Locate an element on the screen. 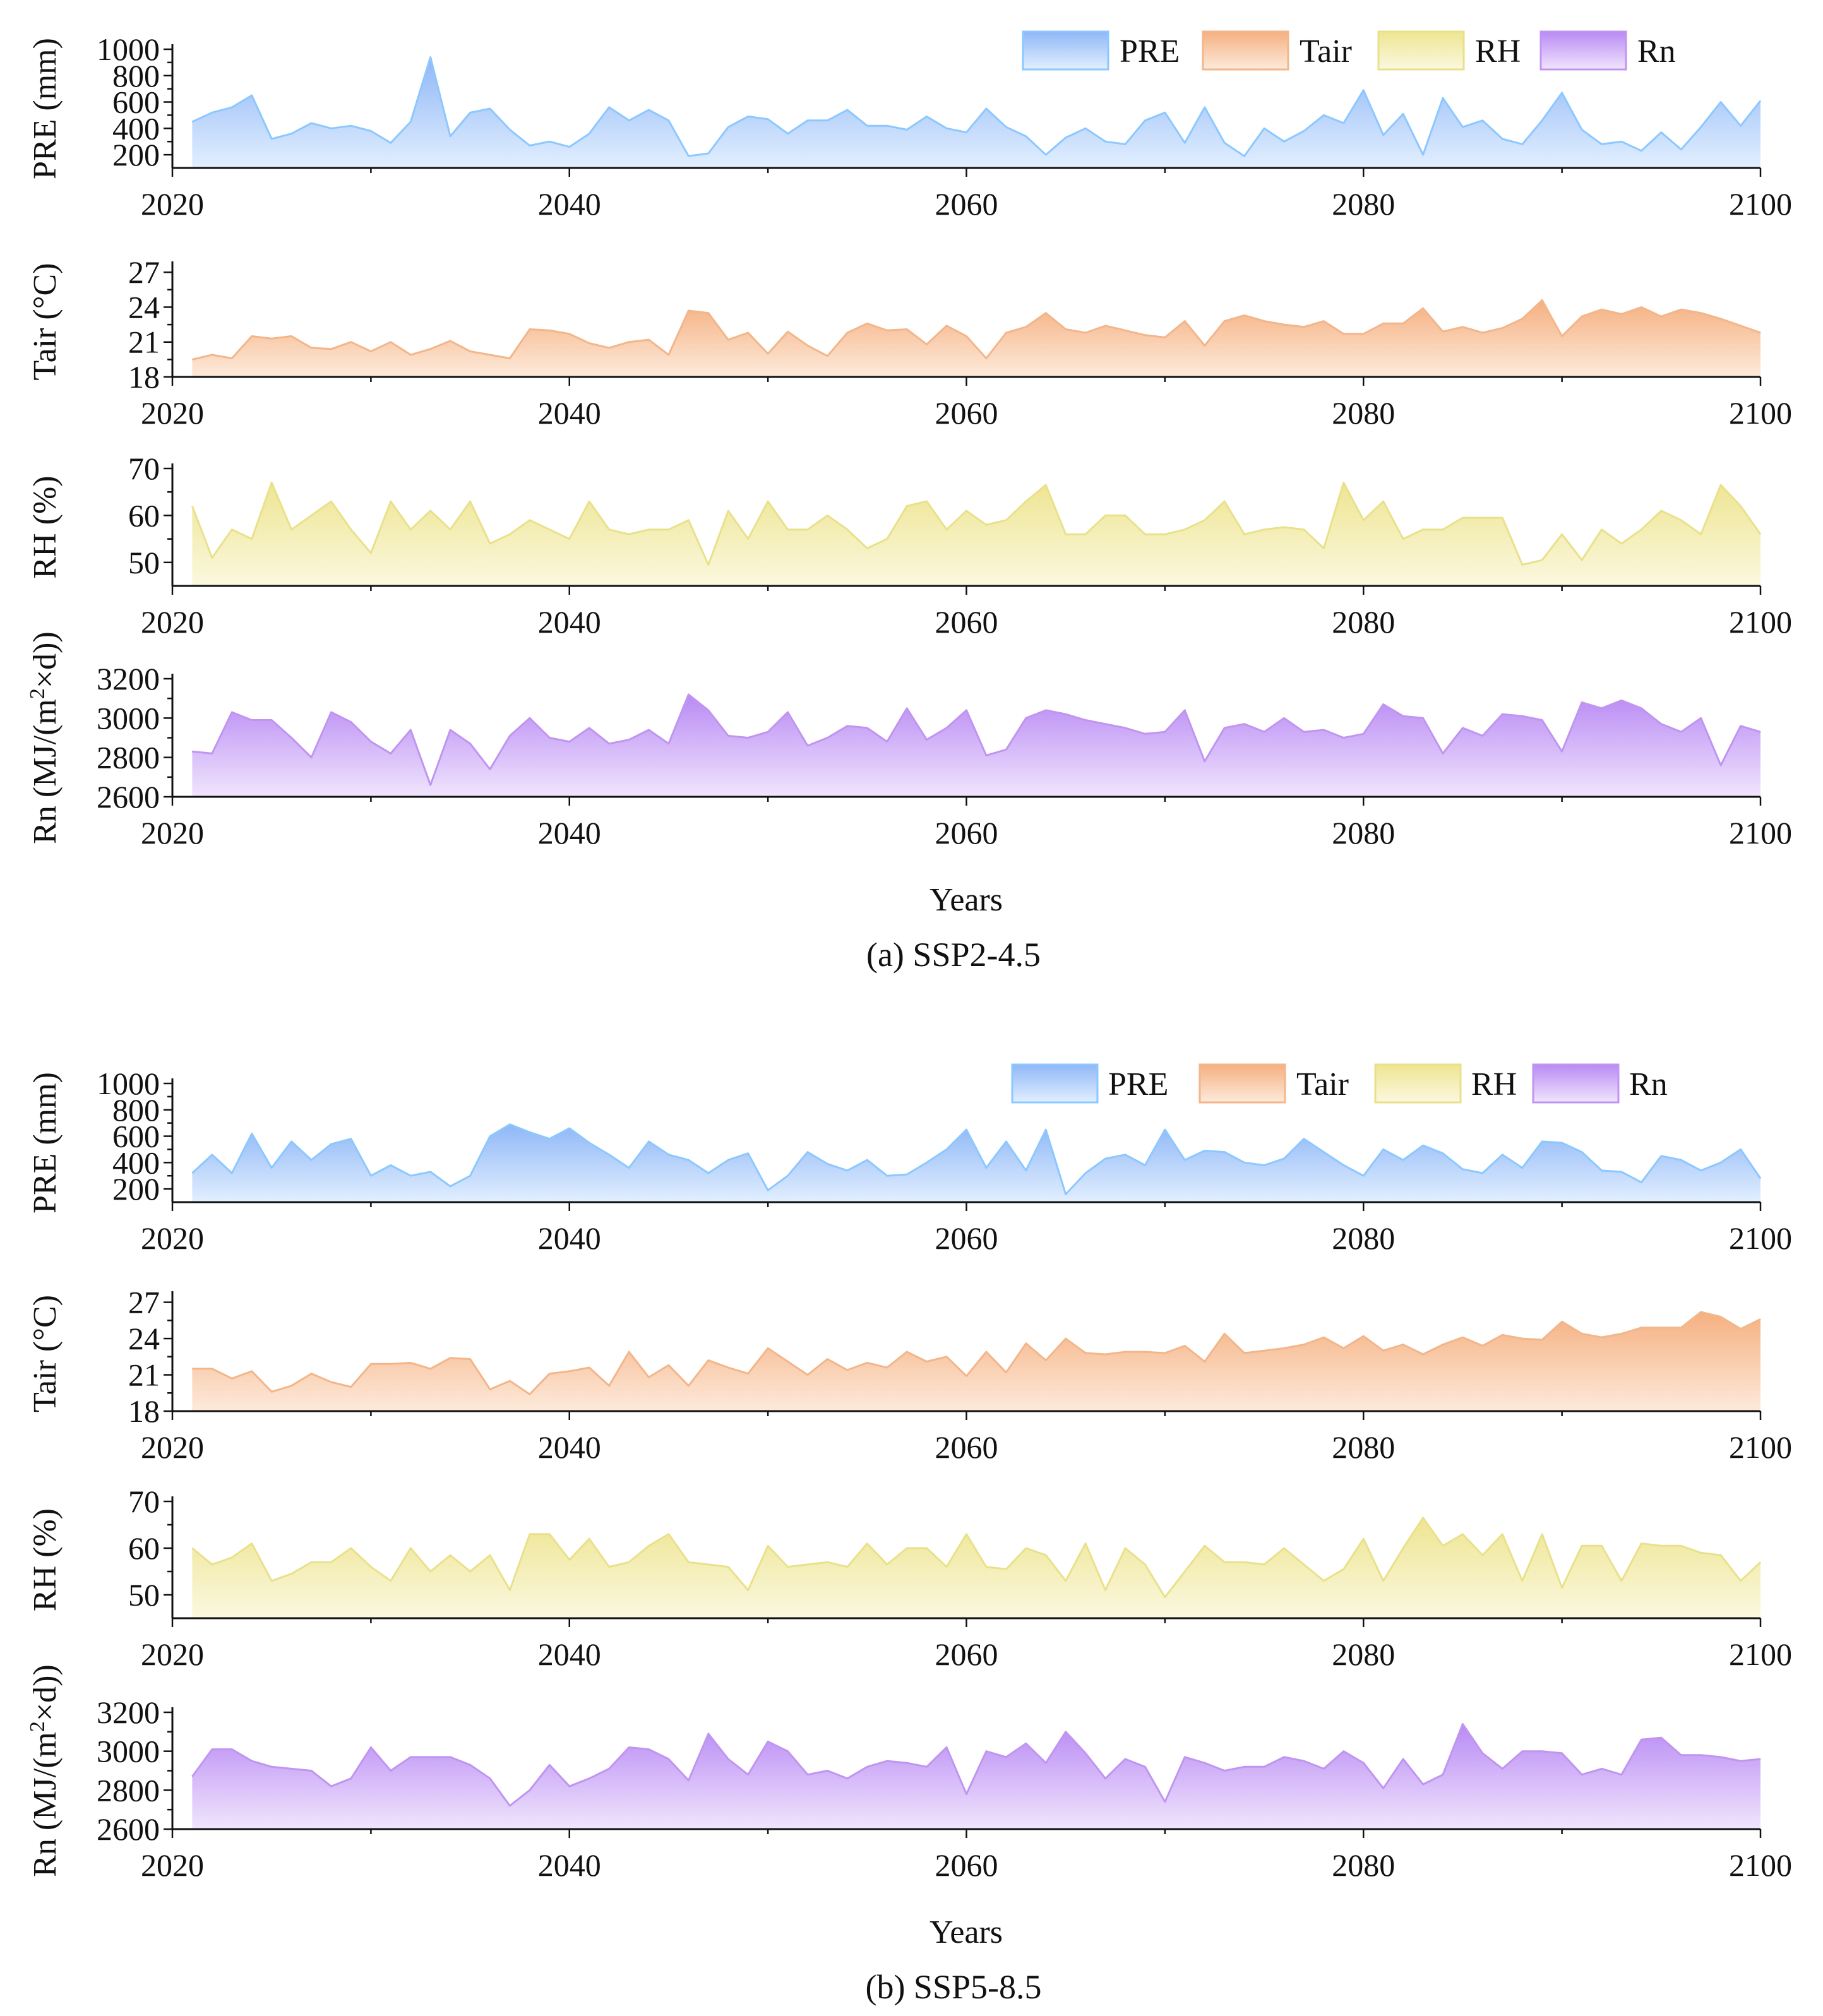  x-tick-label: 2100 is located at coordinates (1760, 413).